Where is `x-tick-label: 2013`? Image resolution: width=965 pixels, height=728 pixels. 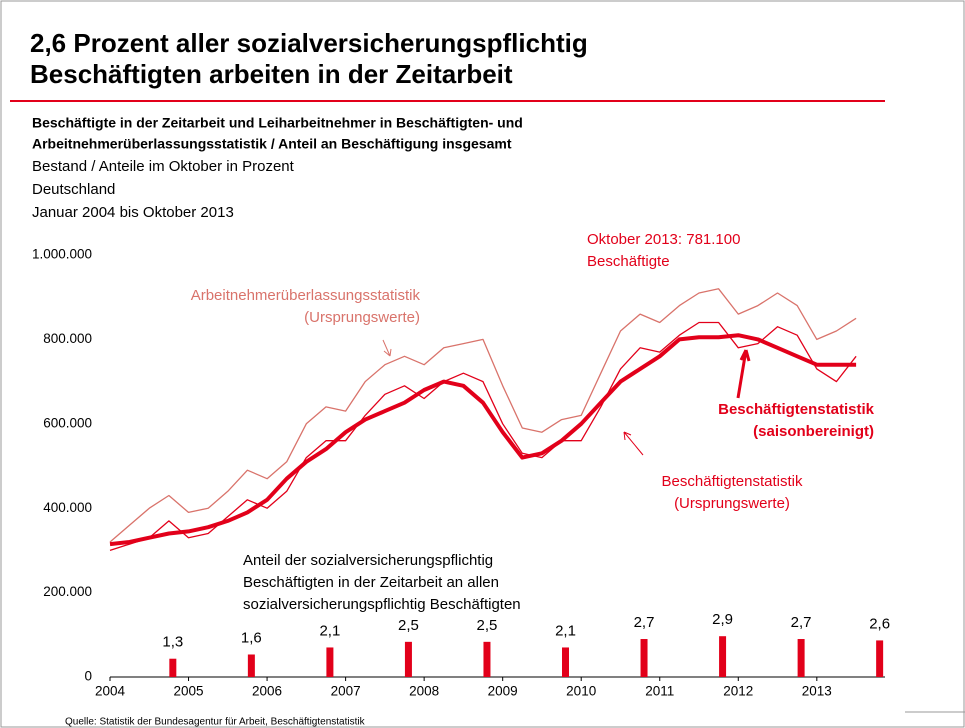
x-tick-label: 2013 is located at coordinates (817, 691).